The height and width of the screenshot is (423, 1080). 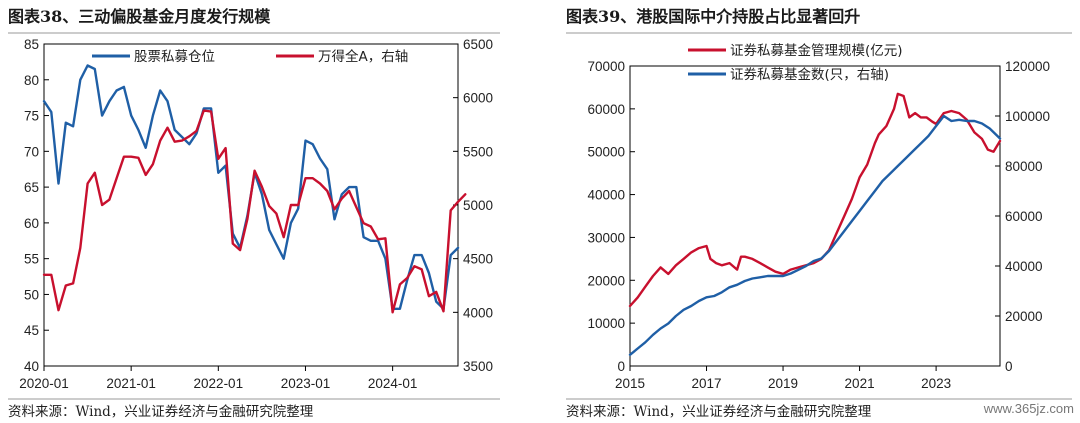 What do you see at coordinates (606, 109) in the screenshot?
I see `left-tick-label-fig39: 60000` at bounding box center [606, 109].